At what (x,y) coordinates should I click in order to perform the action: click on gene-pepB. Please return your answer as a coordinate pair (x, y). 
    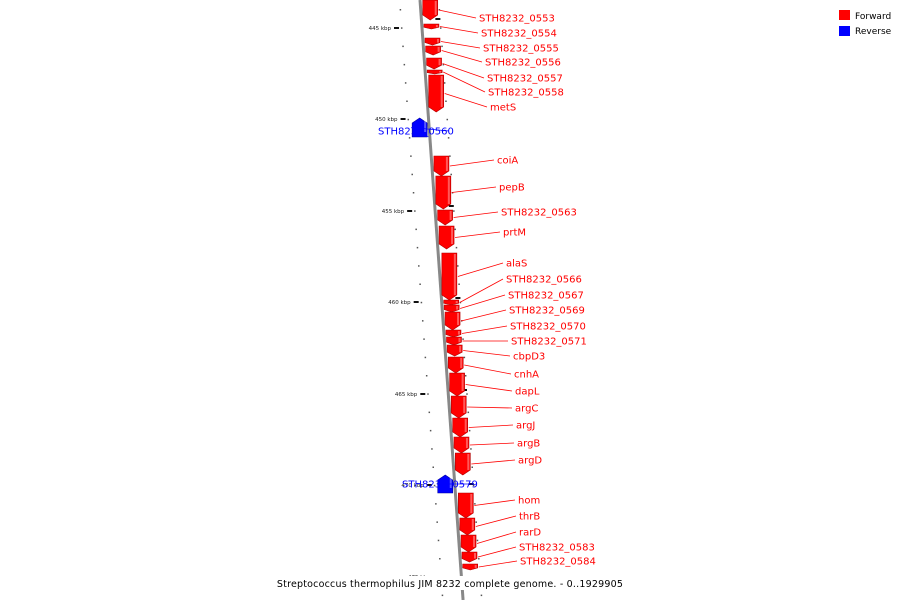
    Looking at the image, I should click on (443, 192).